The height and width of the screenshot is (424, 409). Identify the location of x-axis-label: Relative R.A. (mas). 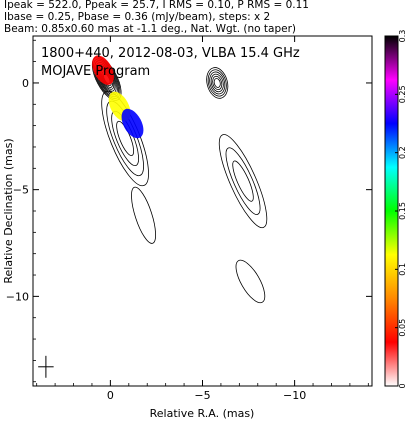
(202, 413).